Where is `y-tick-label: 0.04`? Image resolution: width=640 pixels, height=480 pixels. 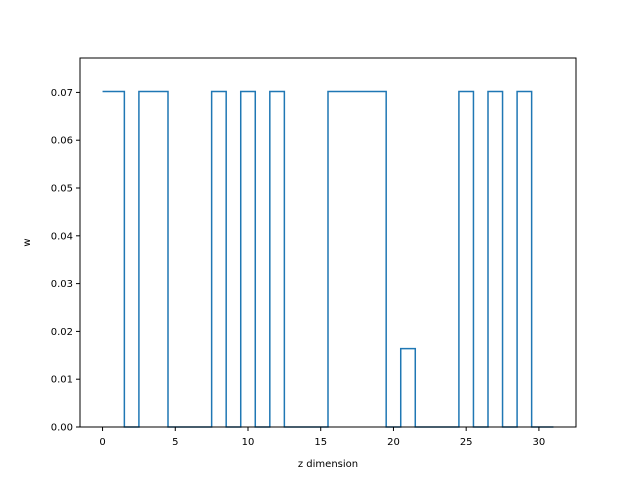
y-tick-label: 0.04 is located at coordinates (62, 236).